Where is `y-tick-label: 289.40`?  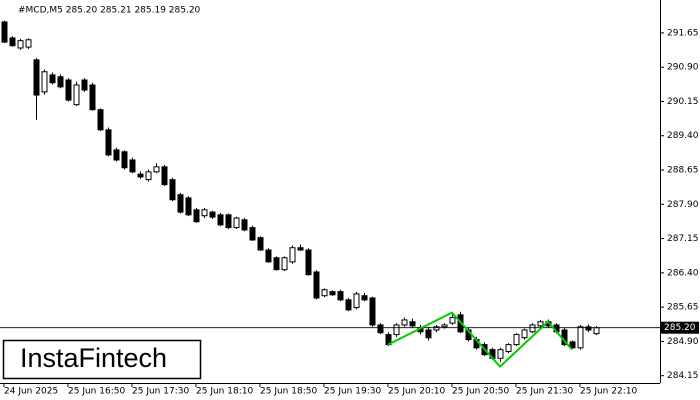 y-tick-label: 289.40 is located at coordinates (683, 136).